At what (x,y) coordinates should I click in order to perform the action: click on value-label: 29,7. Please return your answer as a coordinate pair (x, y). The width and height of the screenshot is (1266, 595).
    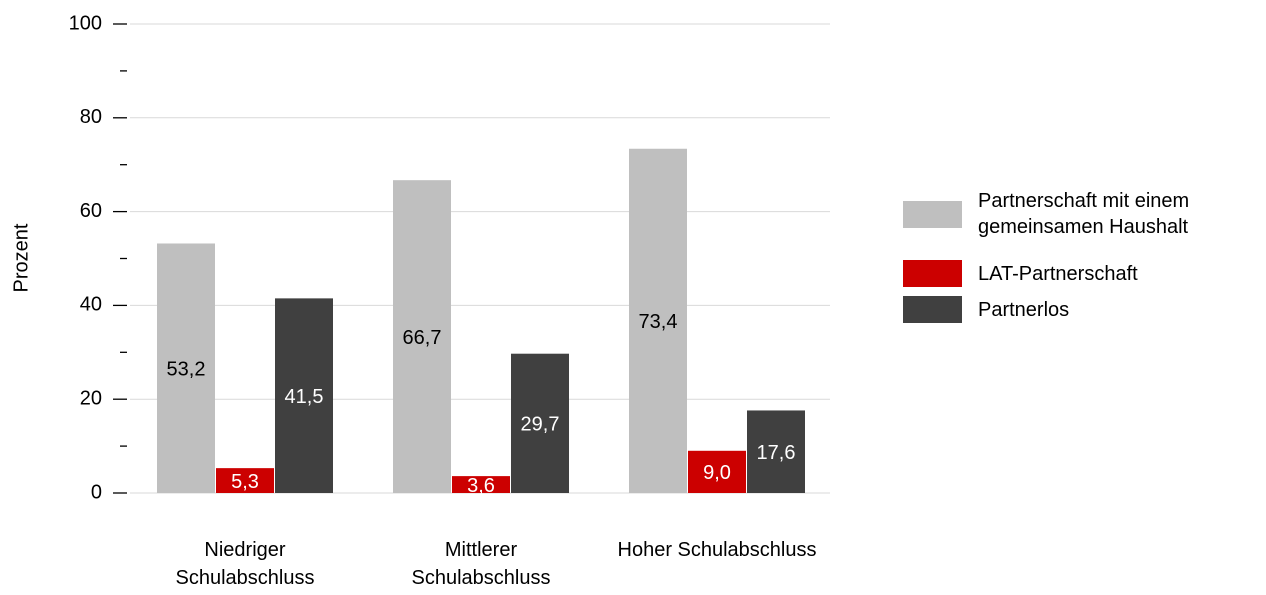
    Looking at the image, I should click on (540, 425).